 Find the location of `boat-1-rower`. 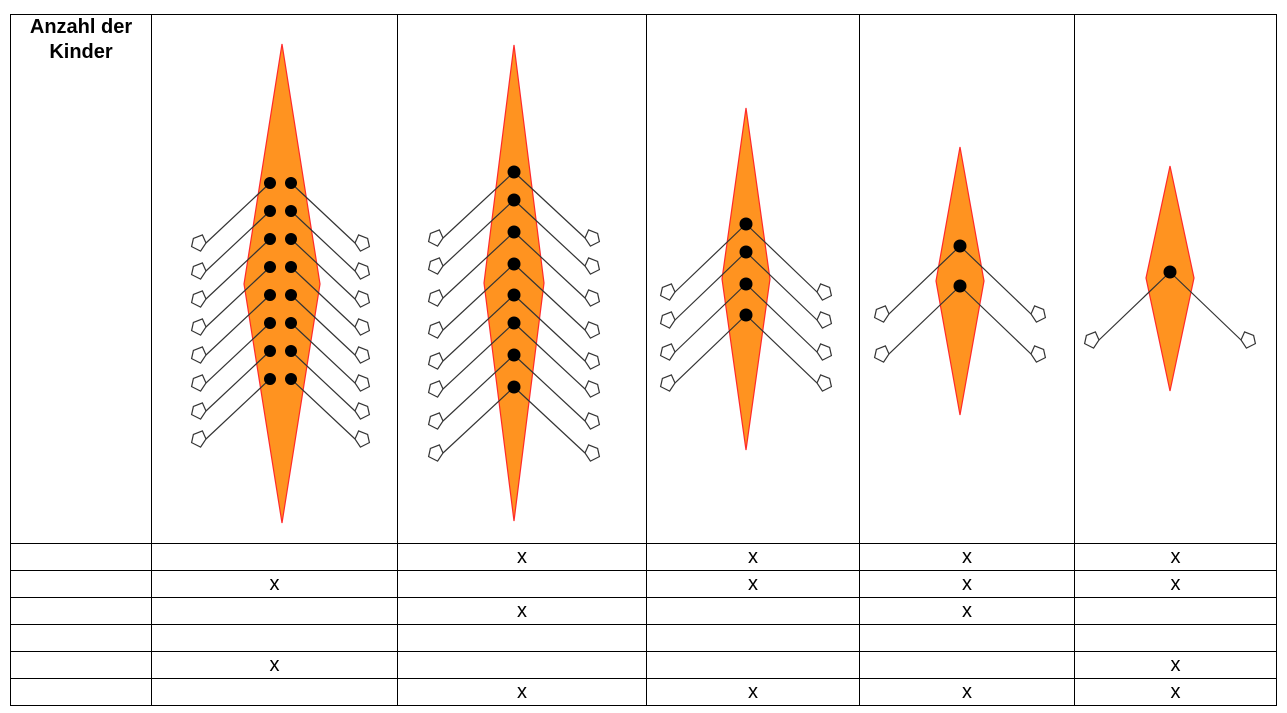

boat-1-rower is located at coordinates (1170, 278).